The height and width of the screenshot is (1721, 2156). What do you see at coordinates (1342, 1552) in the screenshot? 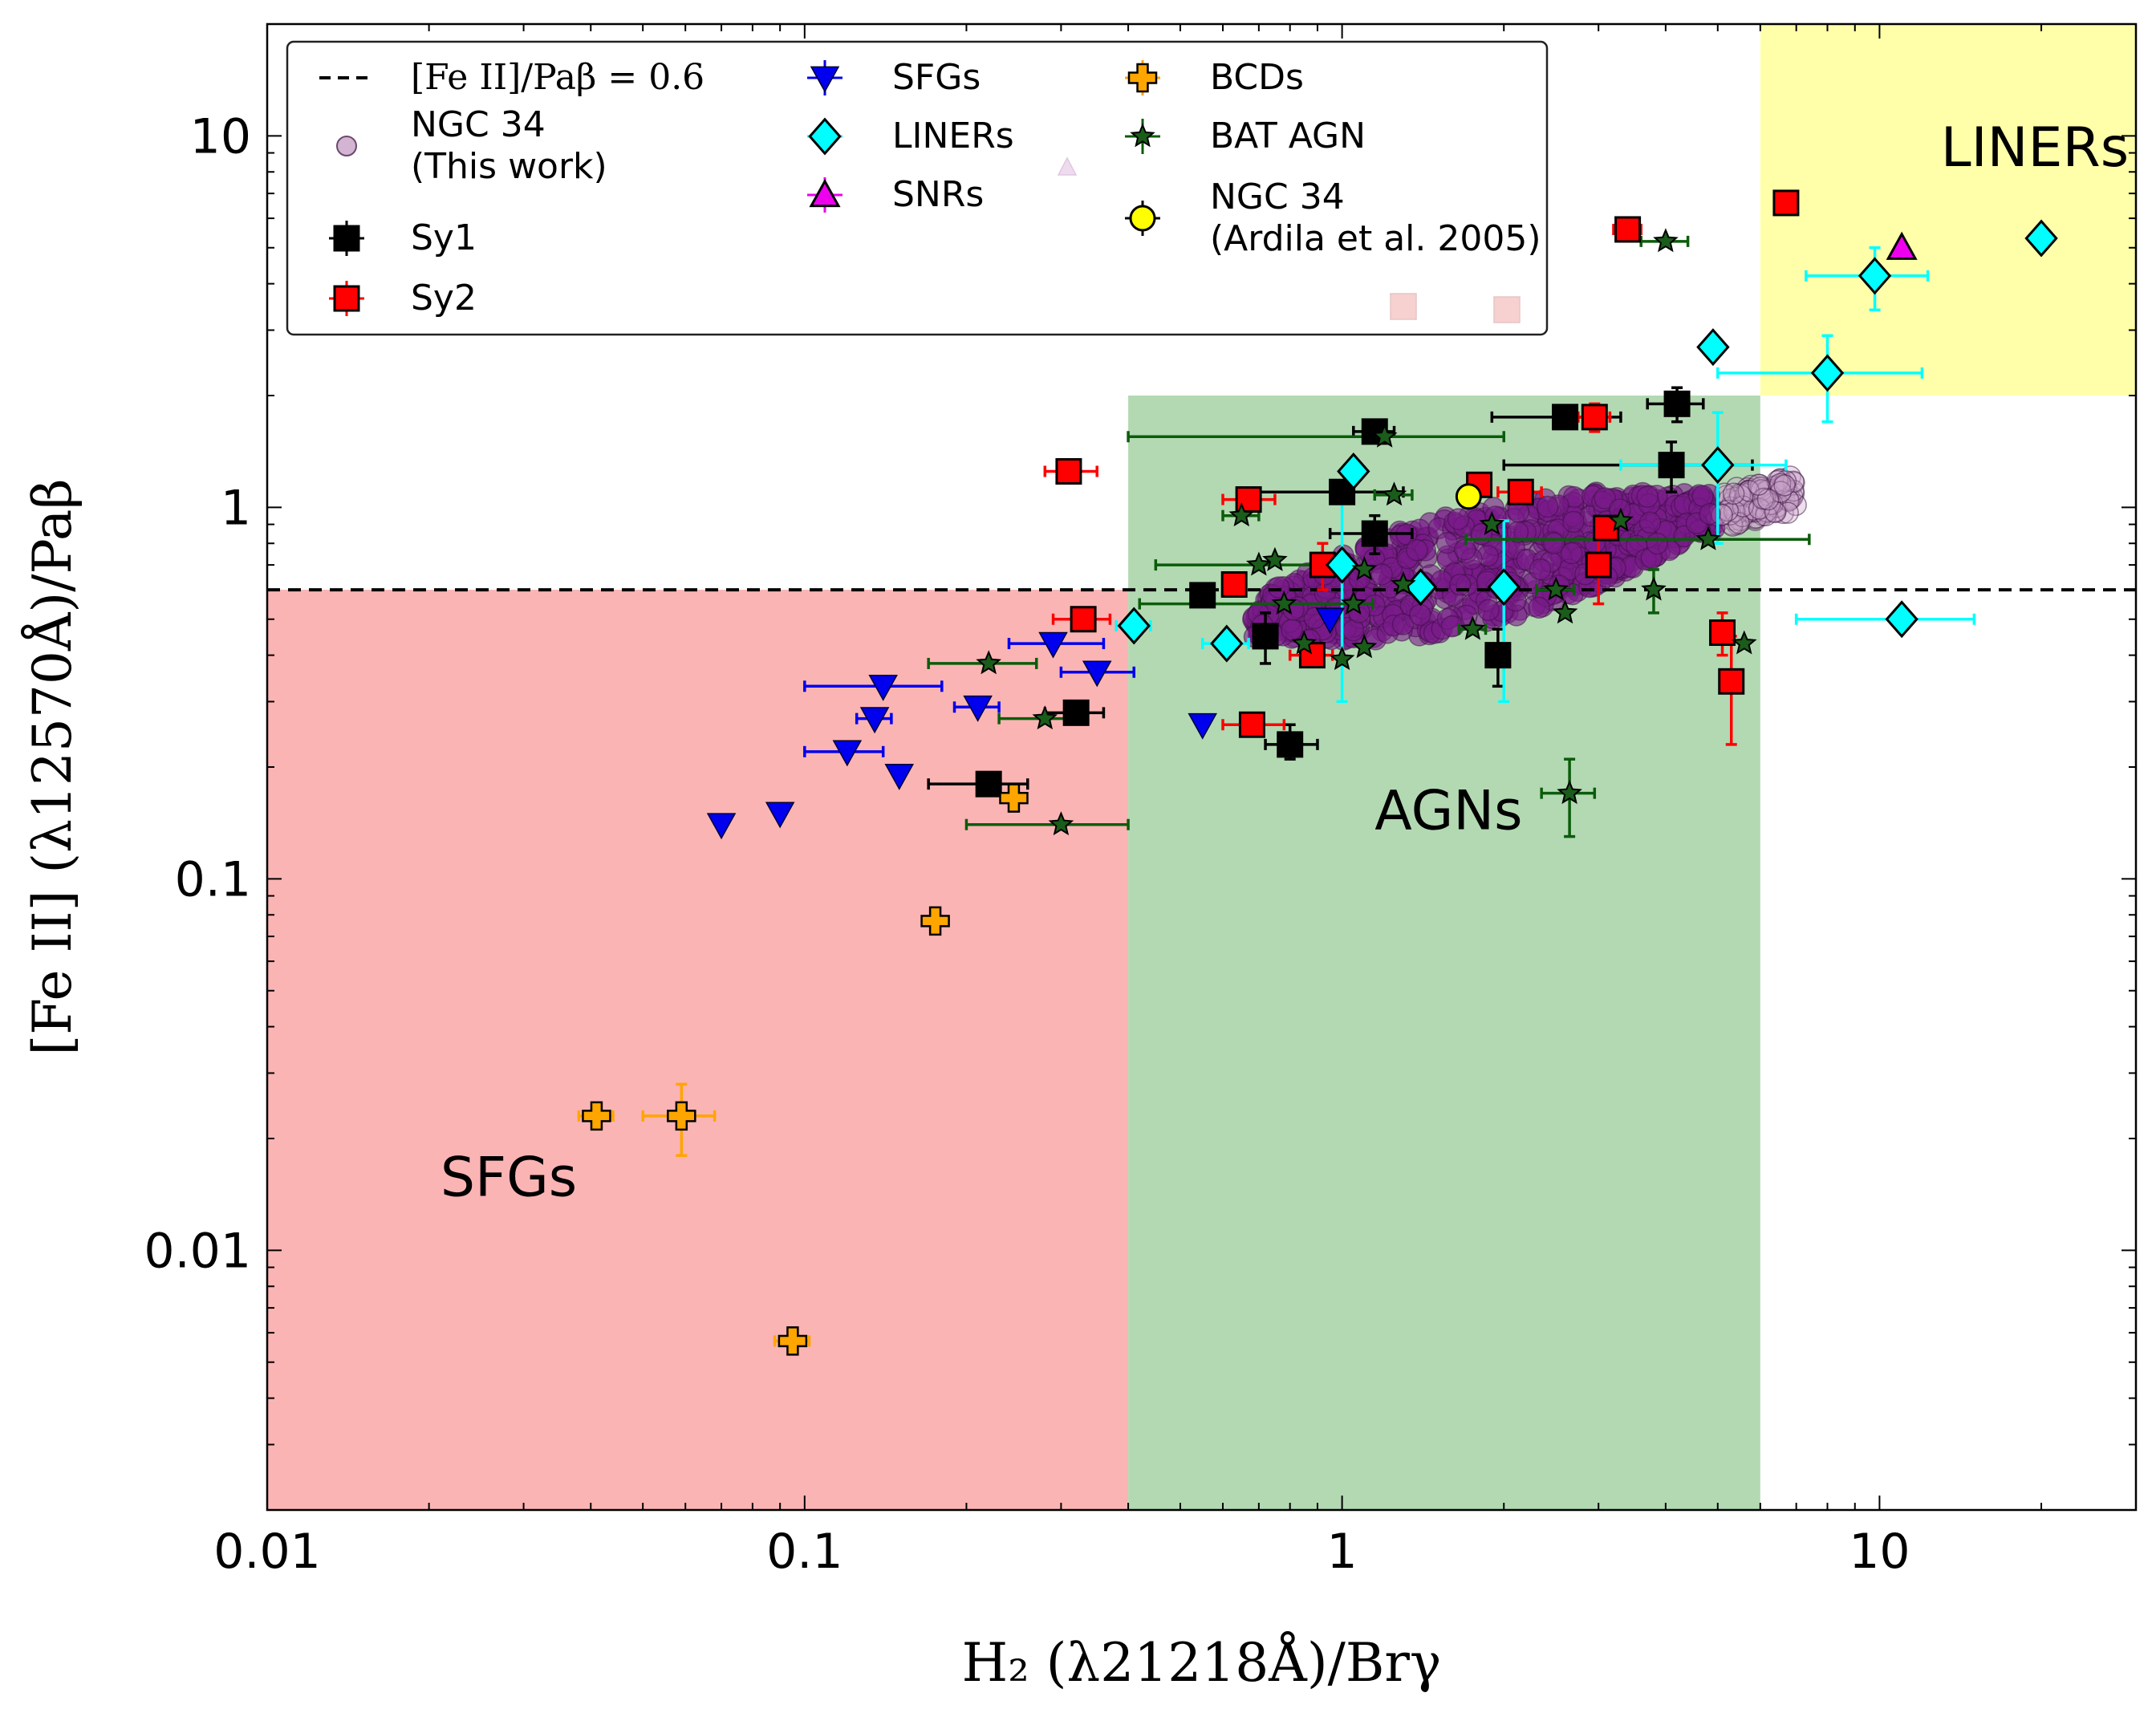
I see `x-tick-label: 1` at bounding box center [1342, 1552].